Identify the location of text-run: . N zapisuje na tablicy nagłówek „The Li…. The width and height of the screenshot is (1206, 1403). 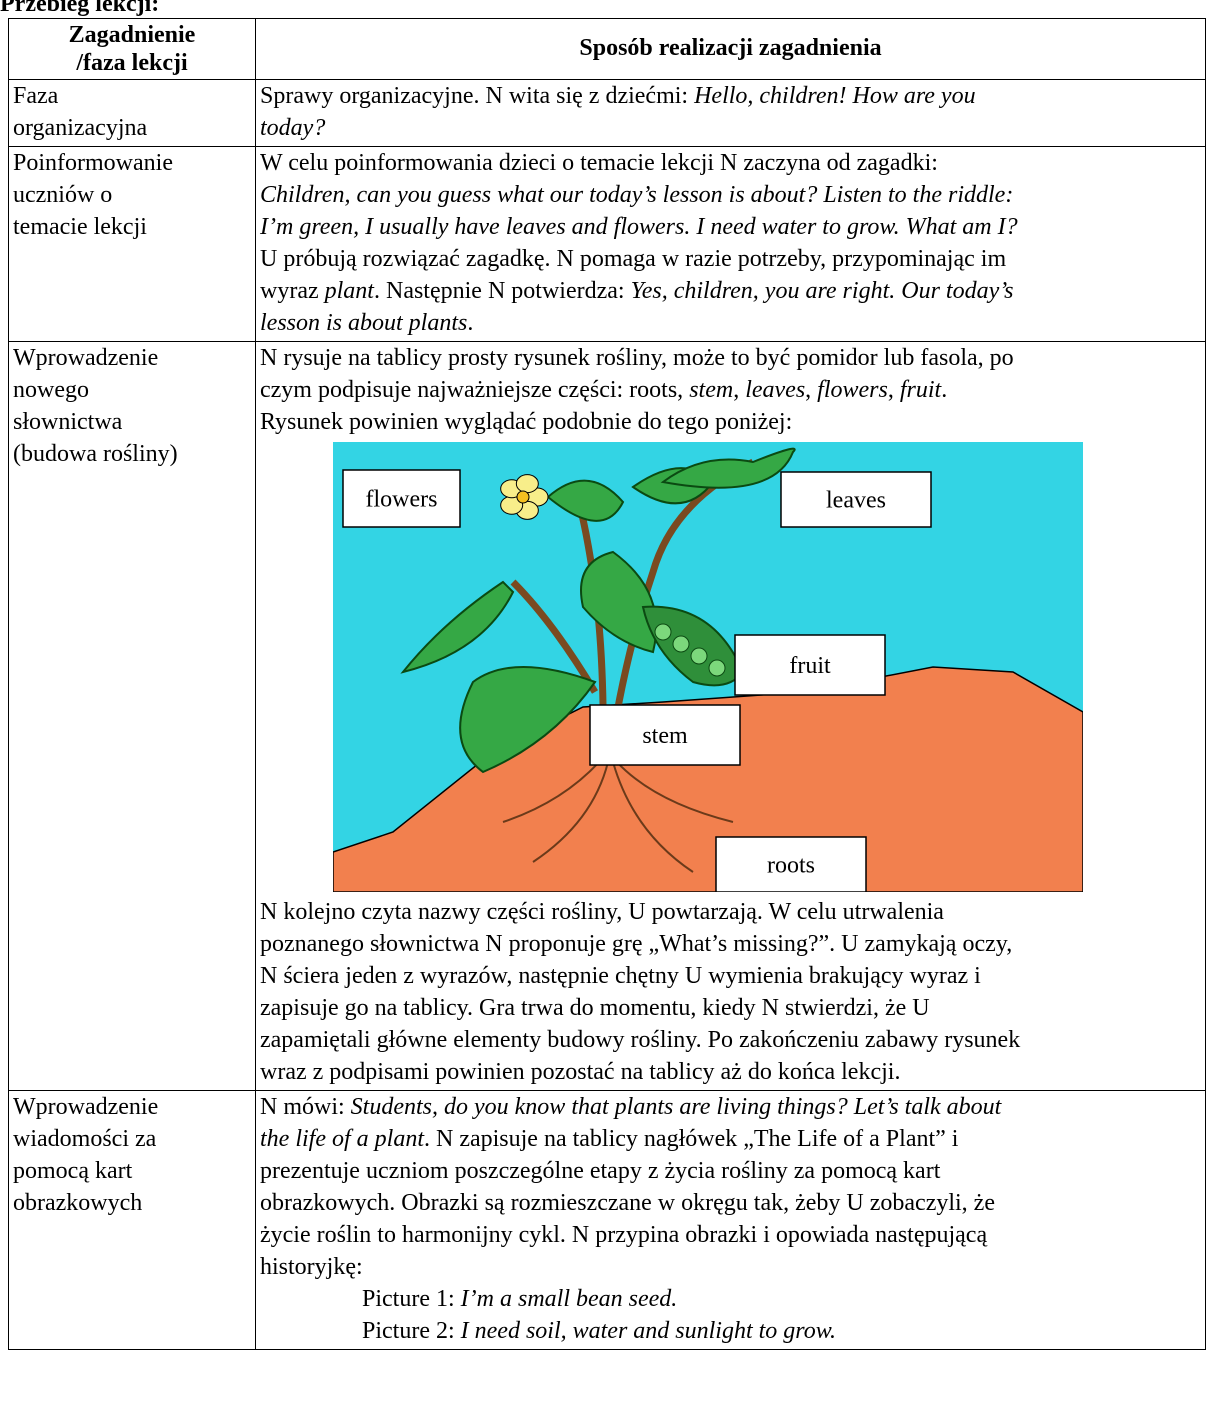
(691, 1139).